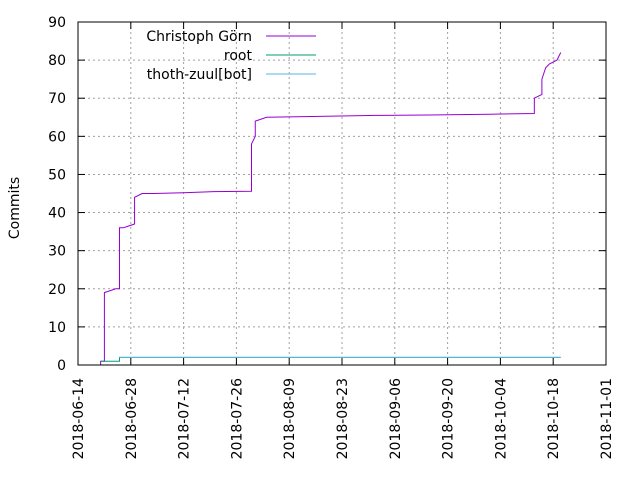 This screenshot has width=640, height=480. I want to click on y-tick-label: 20, so click(57, 290).